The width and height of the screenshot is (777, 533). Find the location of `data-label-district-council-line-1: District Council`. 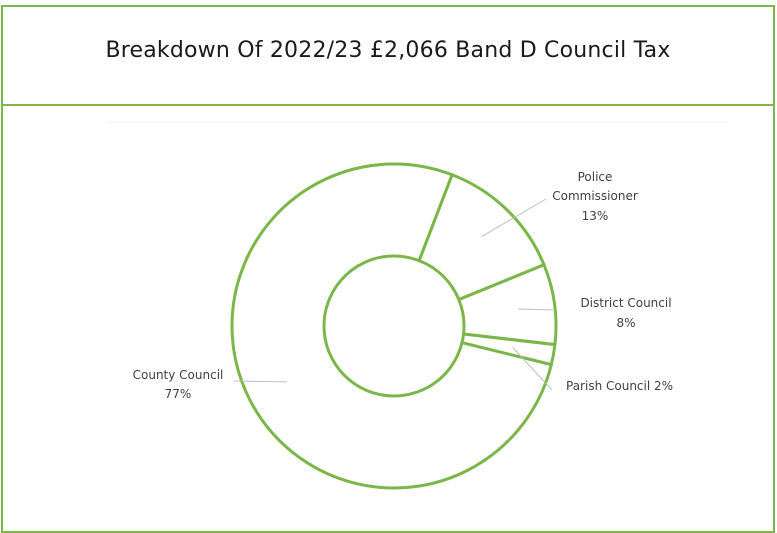

data-label-district-council-line-1: District Council is located at coordinates (625, 303).